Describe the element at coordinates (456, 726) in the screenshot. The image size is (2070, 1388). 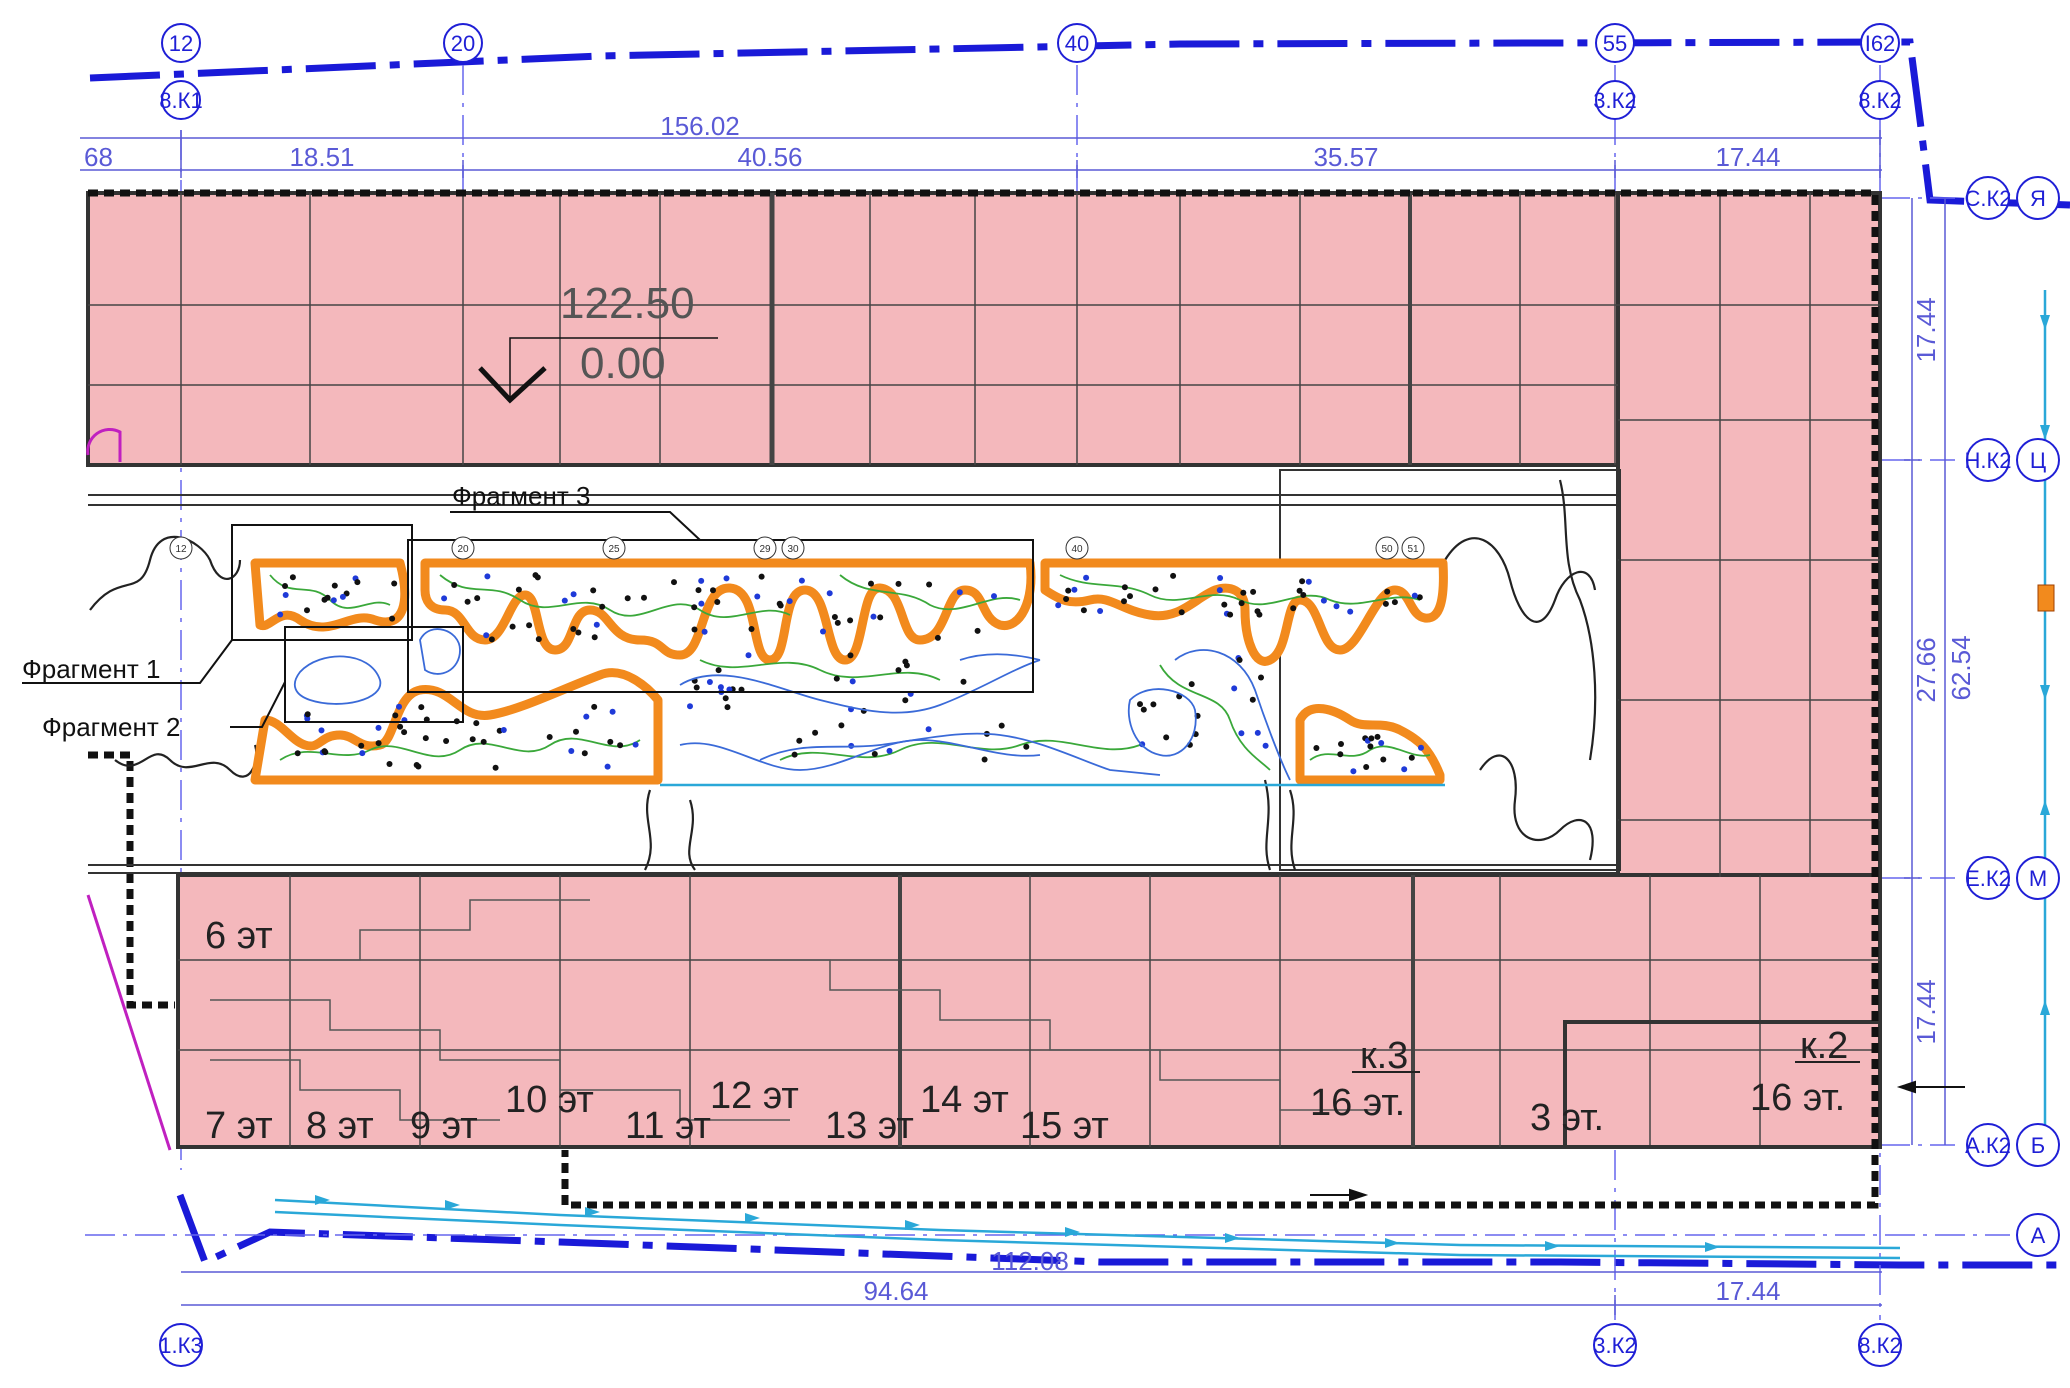
I see `planter-d` at that location.